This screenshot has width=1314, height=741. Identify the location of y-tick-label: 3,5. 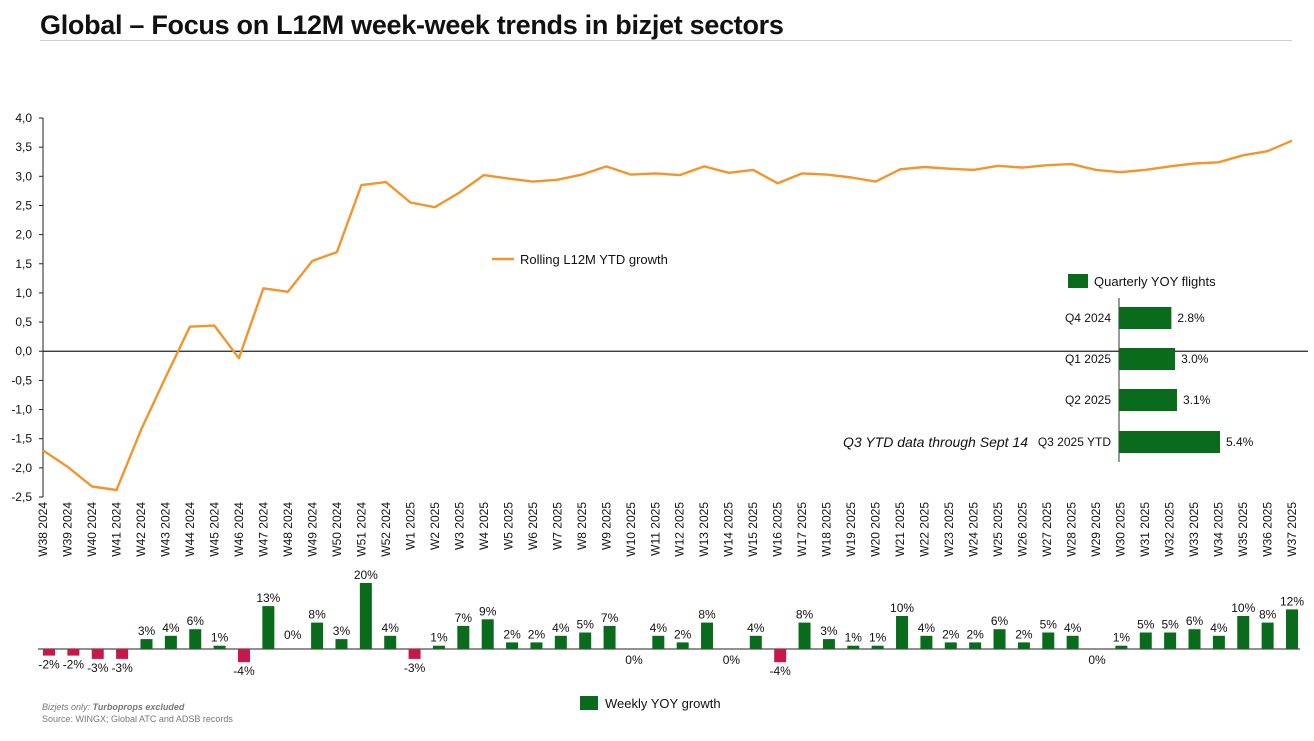
(23, 147).